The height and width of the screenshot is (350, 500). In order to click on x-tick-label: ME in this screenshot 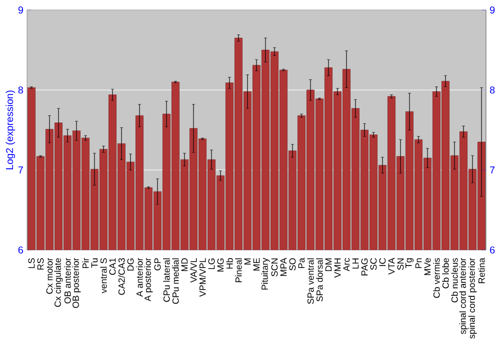, I will do `click(256, 264)`.